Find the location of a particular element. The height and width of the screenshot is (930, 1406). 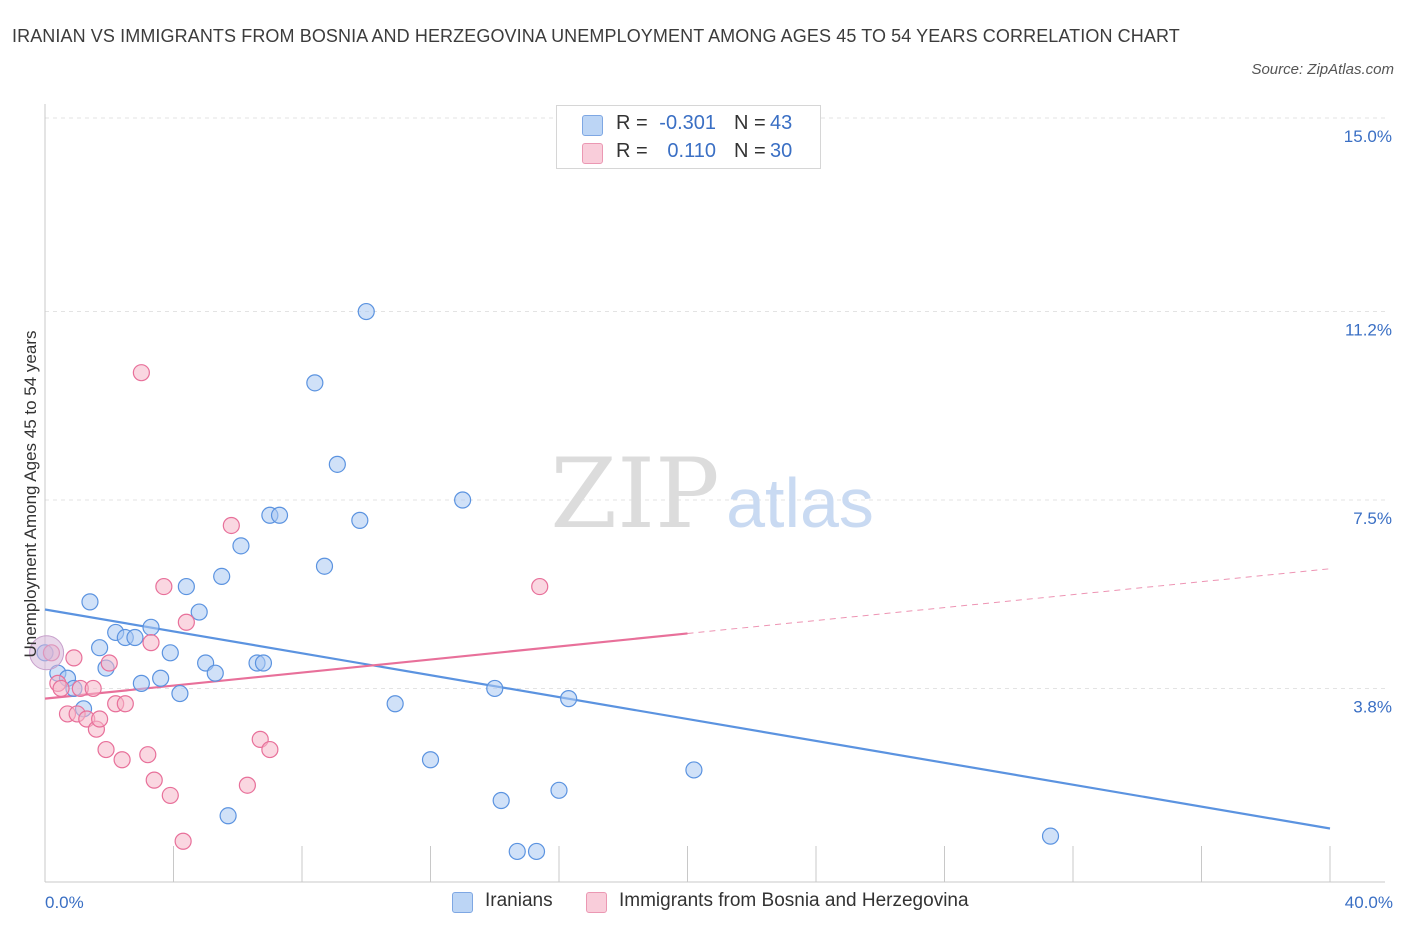

n-value: 43 is located at coordinates (781, 123).